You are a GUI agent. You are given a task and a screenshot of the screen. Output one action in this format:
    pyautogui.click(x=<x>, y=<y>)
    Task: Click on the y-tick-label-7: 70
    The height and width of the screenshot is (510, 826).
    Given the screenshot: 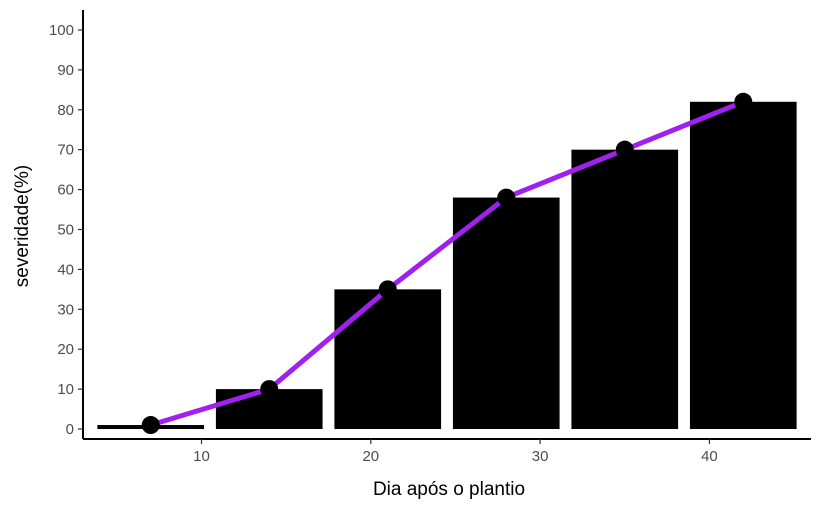 What is the action you would take?
    pyautogui.click(x=65, y=150)
    